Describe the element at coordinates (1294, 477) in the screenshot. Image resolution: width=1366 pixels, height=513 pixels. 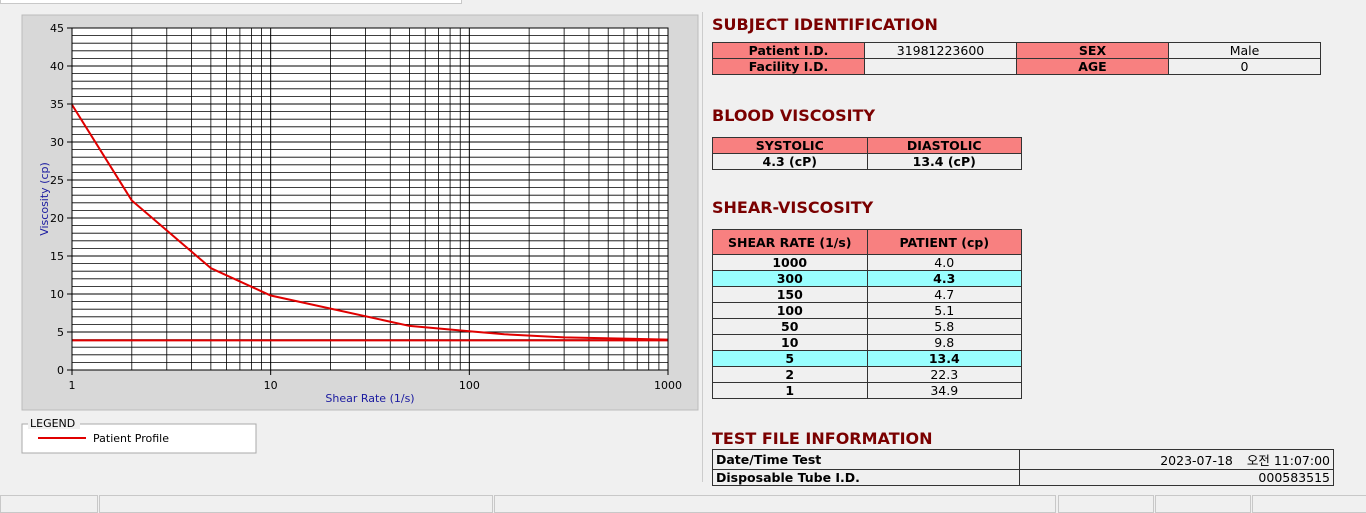
I see `value-part: 000583515` at that location.